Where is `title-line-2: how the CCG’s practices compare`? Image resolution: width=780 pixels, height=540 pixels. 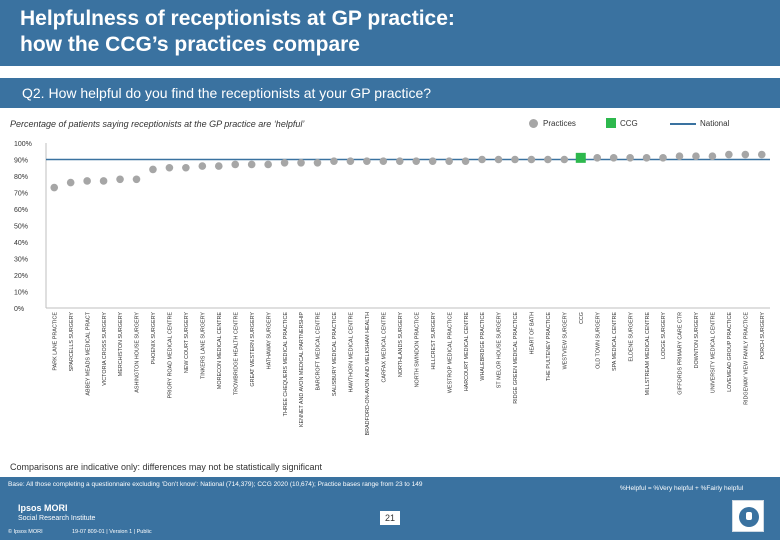 title-line-2: how the CCG’s practices compare is located at coordinates (190, 44).